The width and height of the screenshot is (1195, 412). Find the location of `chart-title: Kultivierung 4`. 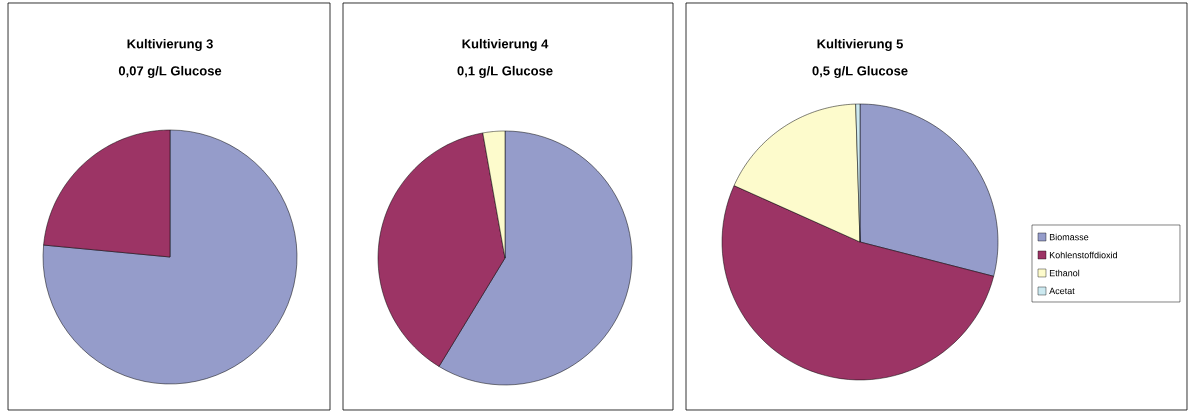

chart-title: Kultivierung 4 is located at coordinates (505, 45).